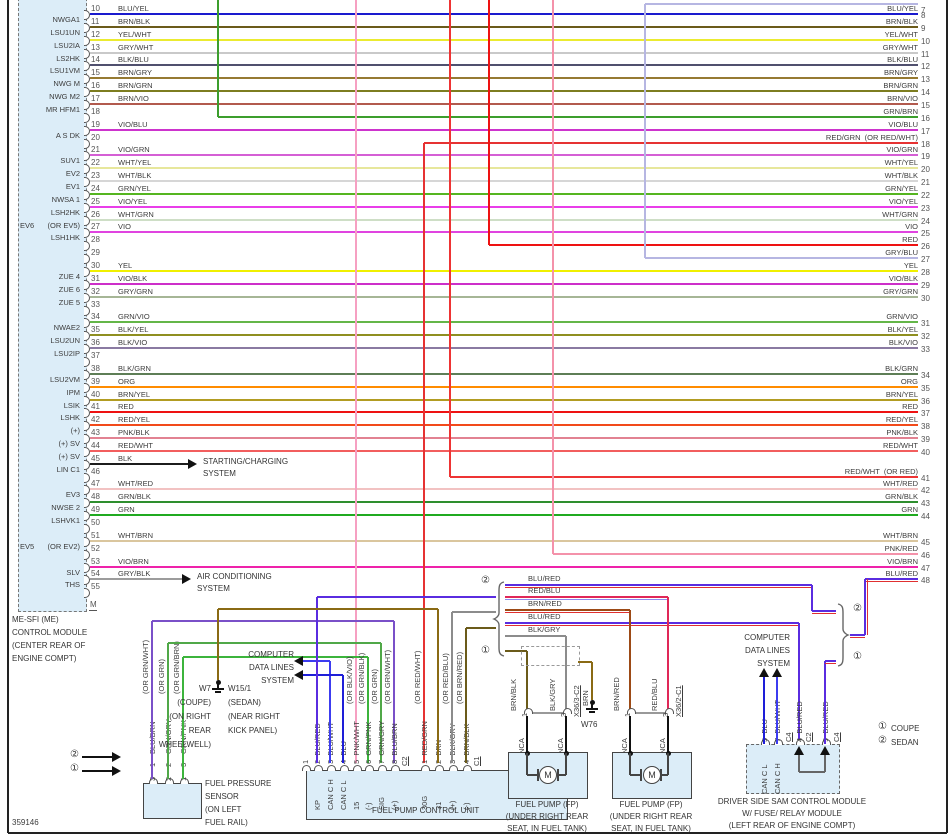 The width and height of the screenshot is (951, 837). What do you see at coordinates (545, 603) in the screenshot?
I see `stack-wire-label: BRN/RED` at bounding box center [545, 603].